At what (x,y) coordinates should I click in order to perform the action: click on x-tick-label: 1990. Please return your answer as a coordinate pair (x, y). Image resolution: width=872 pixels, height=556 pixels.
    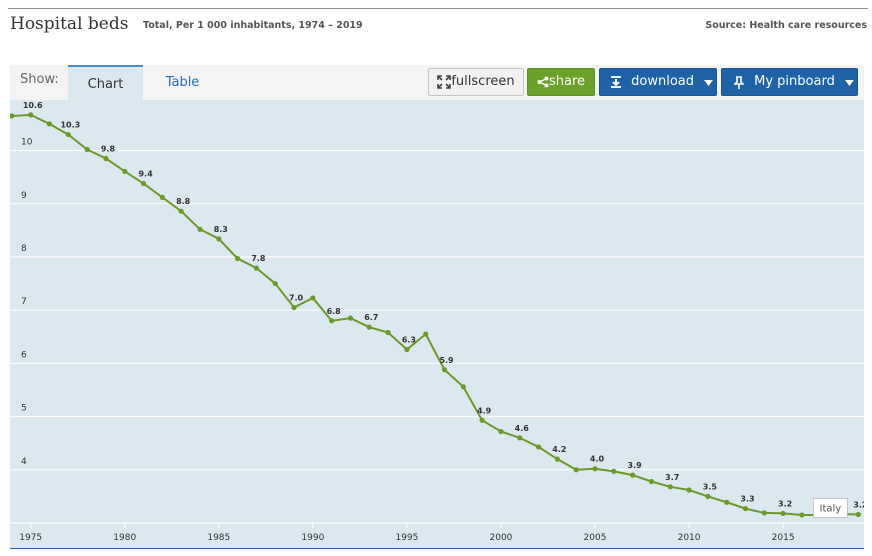
    Looking at the image, I should click on (312, 538).